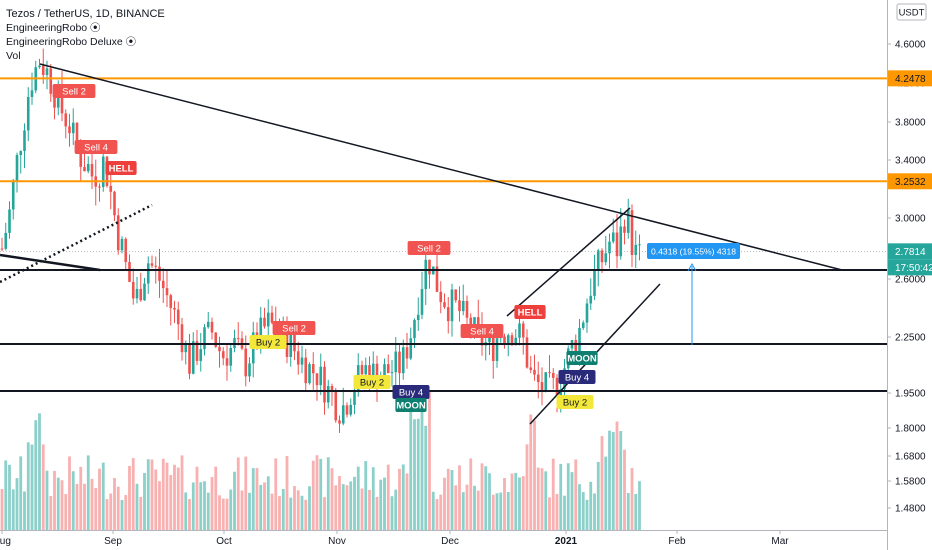 This screenshot has width=932, height=550. Describe the element at coordinates (911, 12) in the screenshot. I see `currency-badge: USDT` at that location.